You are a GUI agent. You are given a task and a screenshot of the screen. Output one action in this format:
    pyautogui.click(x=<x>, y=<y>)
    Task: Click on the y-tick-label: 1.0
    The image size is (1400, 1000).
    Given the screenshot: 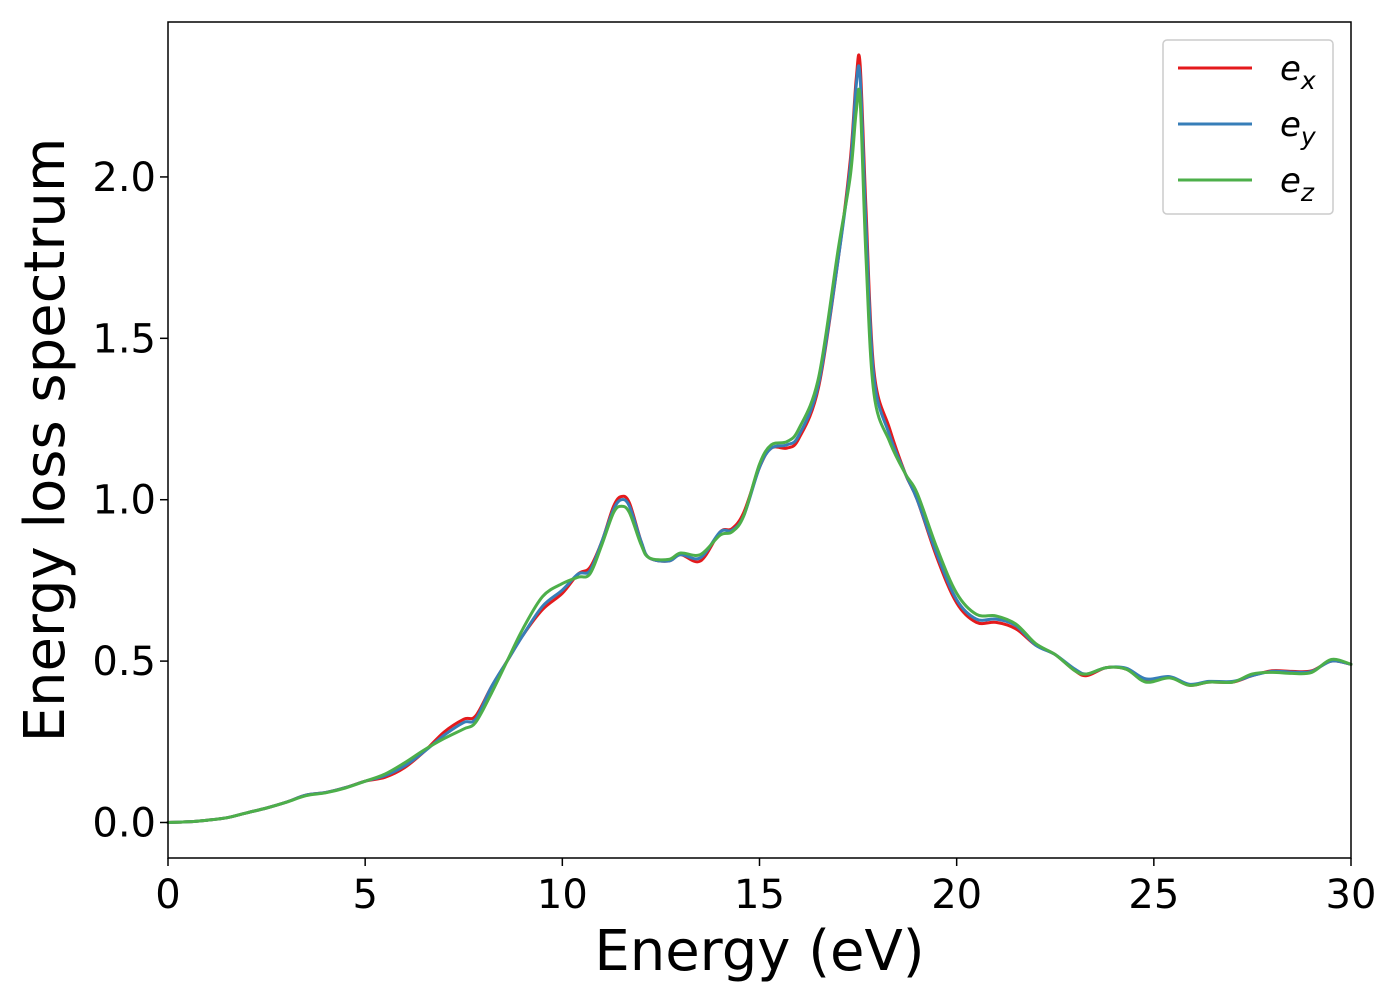 What is the action you would take?
    pyautogui.click(x=124, y=501)
    